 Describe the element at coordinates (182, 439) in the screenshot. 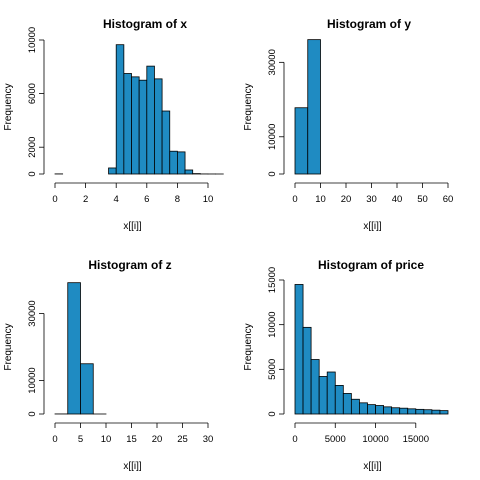

I see `x-tick-label: 25` at that location.